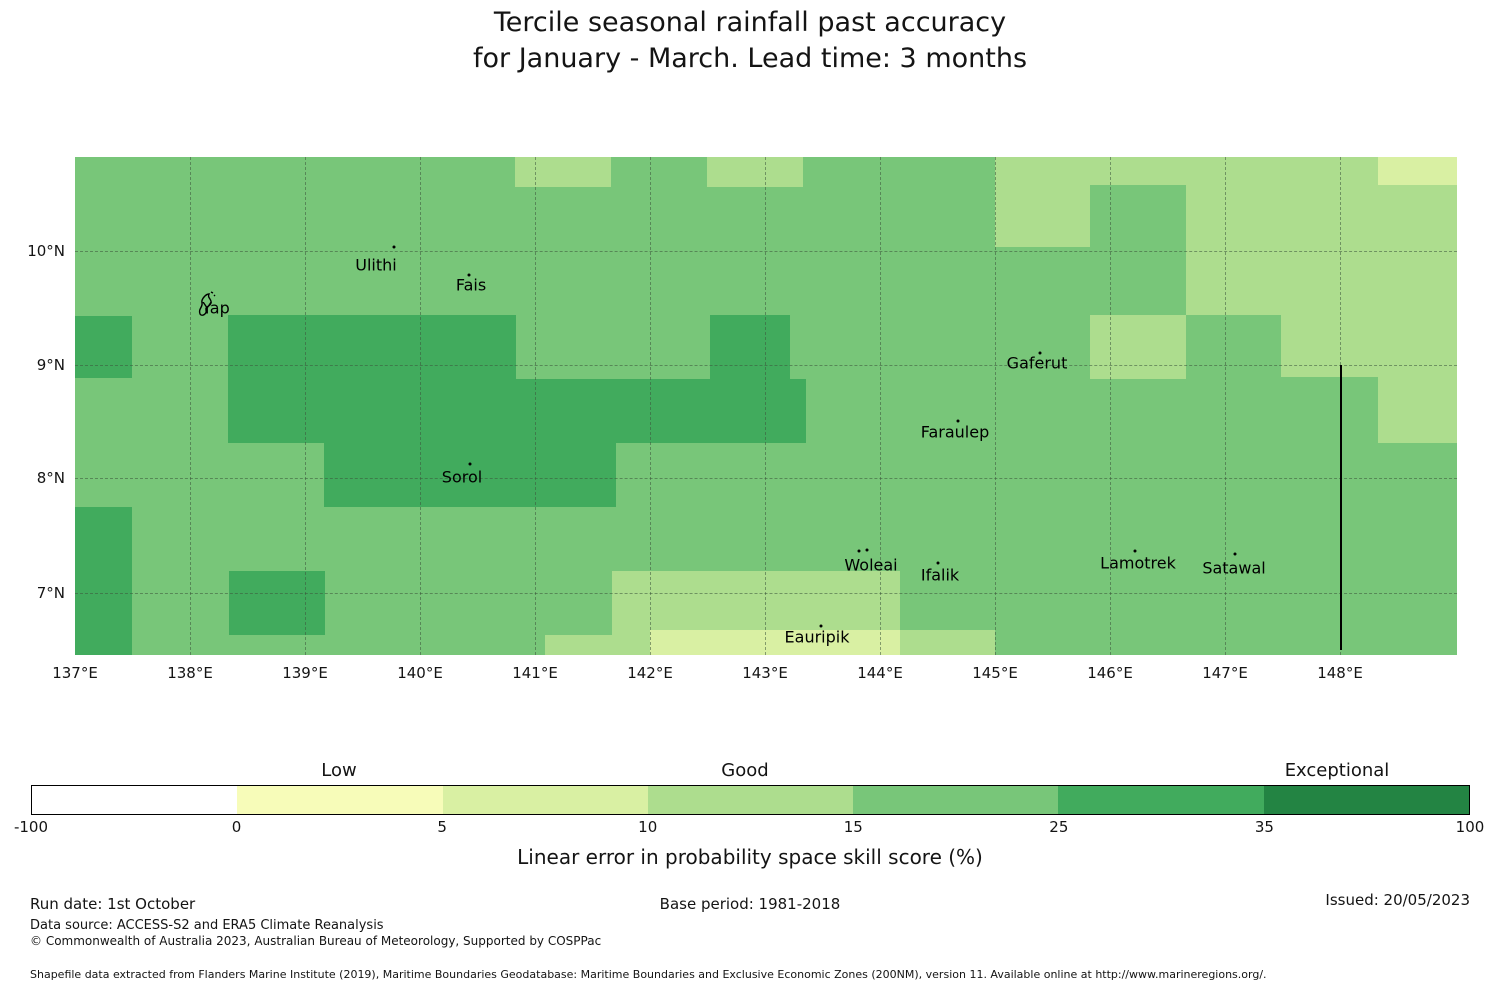 The image size is (1500, 990). I want to click on colorbar-tick-label: 35, so click(1264, 827).